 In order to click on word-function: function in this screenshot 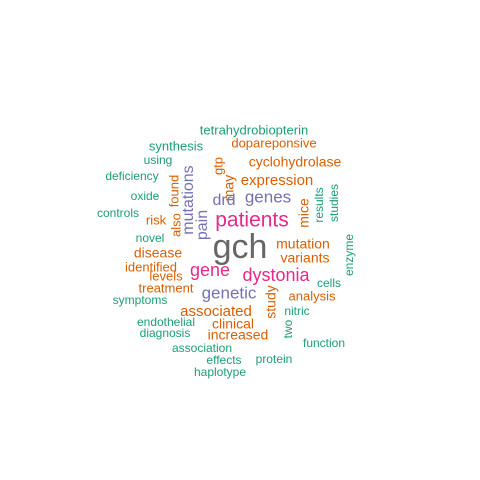, I will do `click(324, 343)`.